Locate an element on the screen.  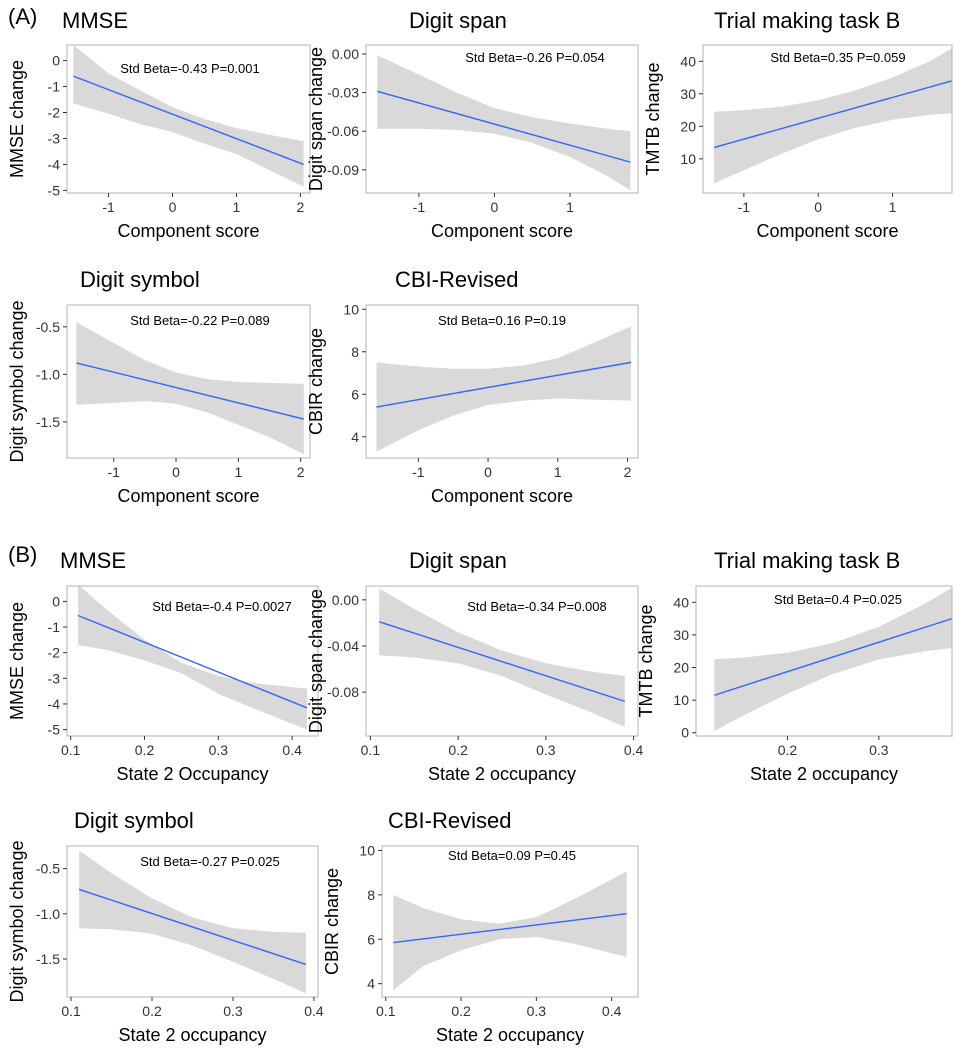
stats-annotation: Std Beta=-0.4 P=0.0027 is located at coordinates (222, 606).